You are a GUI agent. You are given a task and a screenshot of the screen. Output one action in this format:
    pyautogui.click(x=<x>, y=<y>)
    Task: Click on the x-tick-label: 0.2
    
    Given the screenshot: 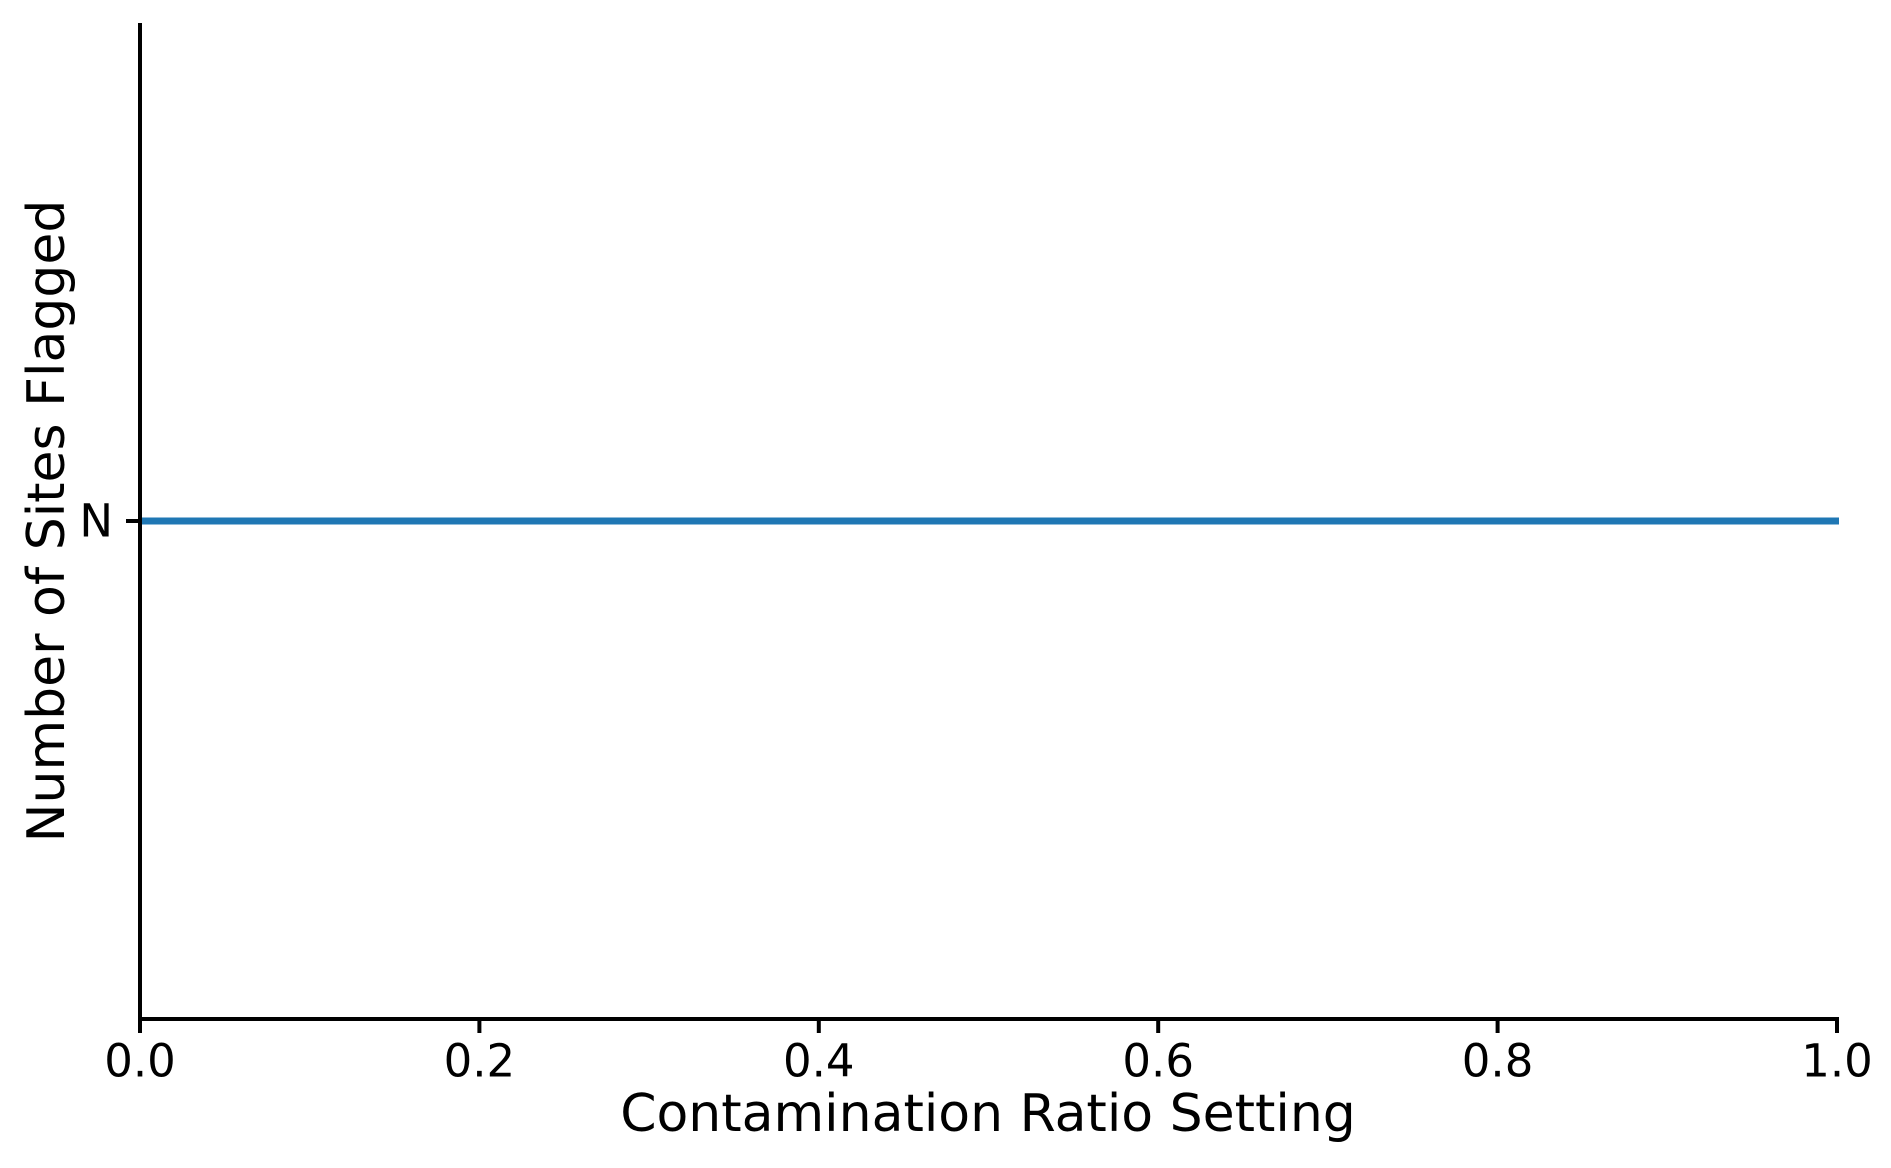 What is the action you would take?
    pyautogui.click(x=480, y=1061)
    